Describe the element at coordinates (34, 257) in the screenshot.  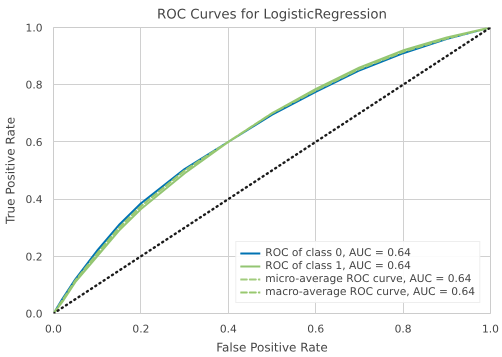
I see `y-tick-label: 0.2` at that location.